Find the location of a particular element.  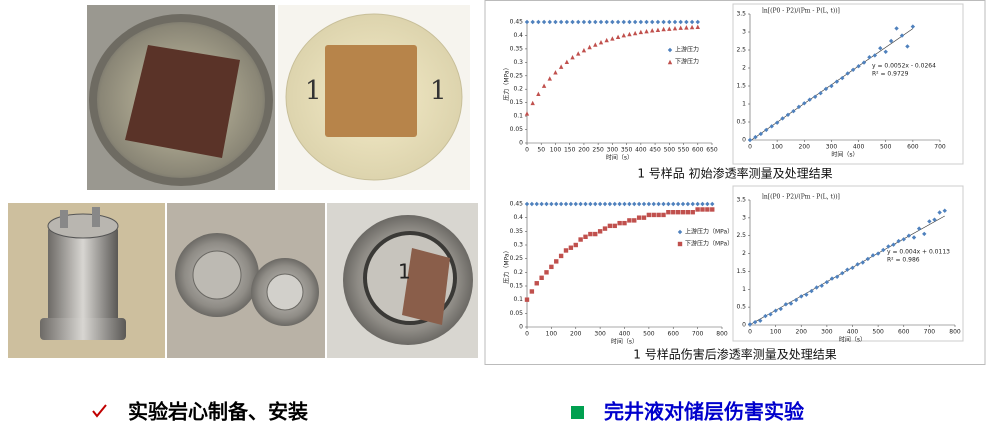

y-tick-label: 2 is located at coordinates (744, 253).